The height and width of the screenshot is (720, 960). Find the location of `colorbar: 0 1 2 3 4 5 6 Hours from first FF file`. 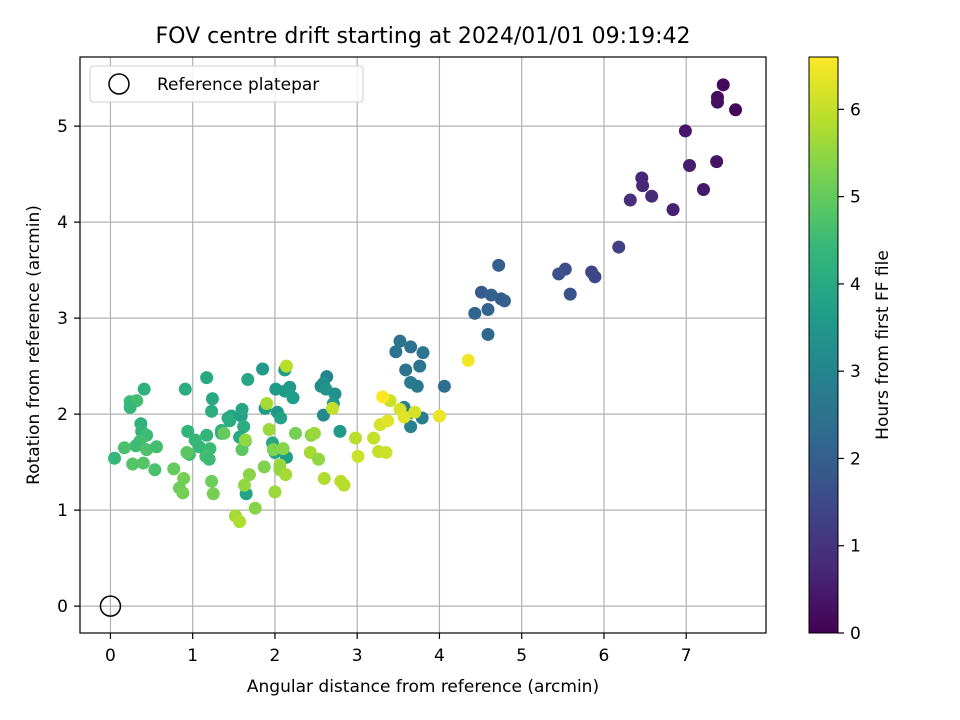

colorbar: 0 1 2 3 4 5 6 Hours from first FF file is located at coordinates (850, 350).